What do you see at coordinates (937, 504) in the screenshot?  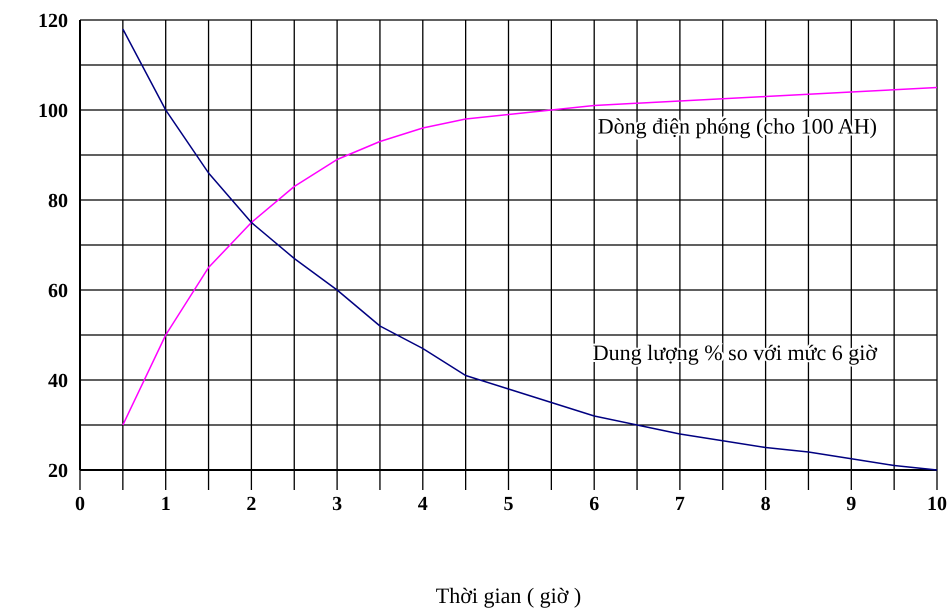 I see `x-tick-label: 10` at bounding box center [937, 504].